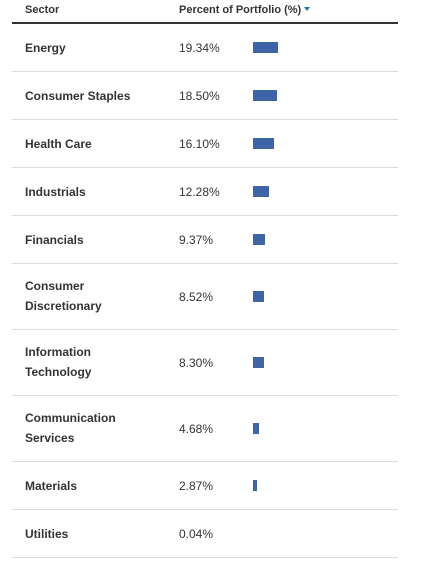 Image resolution: width=446 pixels, height=564 pixels. What do you see at coordinates (54, 240) in the screenshot?
I see `sector-name: Financials` at bounding box center [54, 240].